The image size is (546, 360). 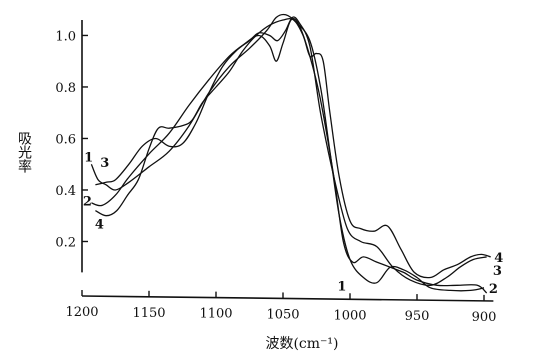 I want to click on x-axis-title: 波数(cm⁻¹), so click(x=301, y=344).